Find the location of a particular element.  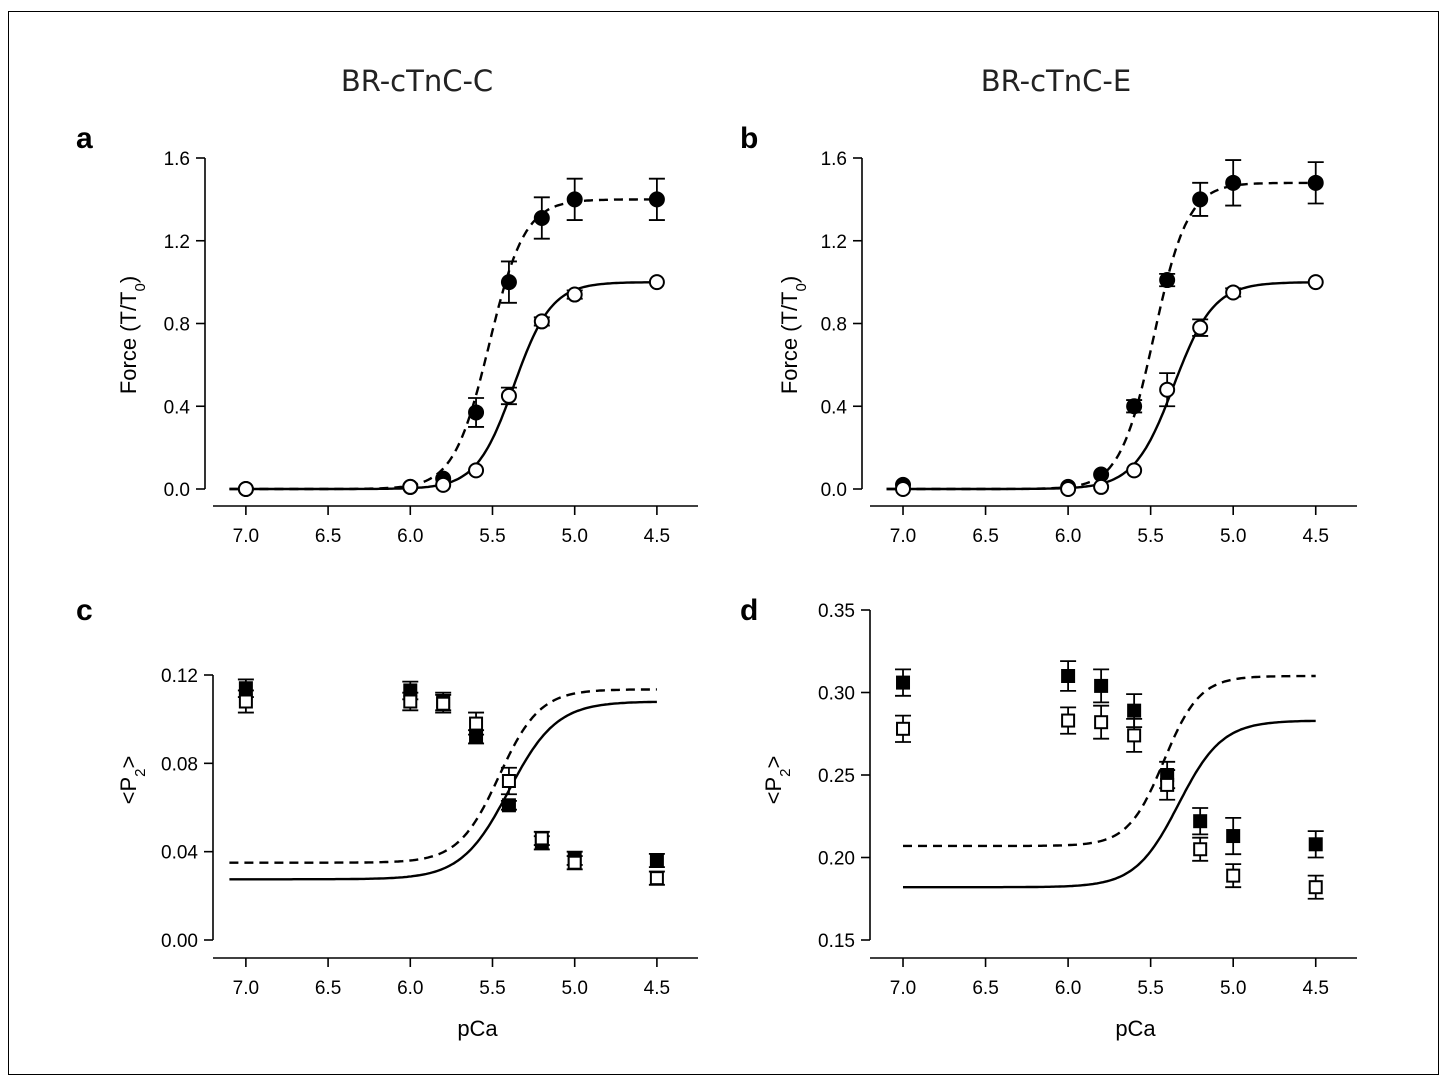

y-tick-label: 0.30 is located at coordinates (836, 694).